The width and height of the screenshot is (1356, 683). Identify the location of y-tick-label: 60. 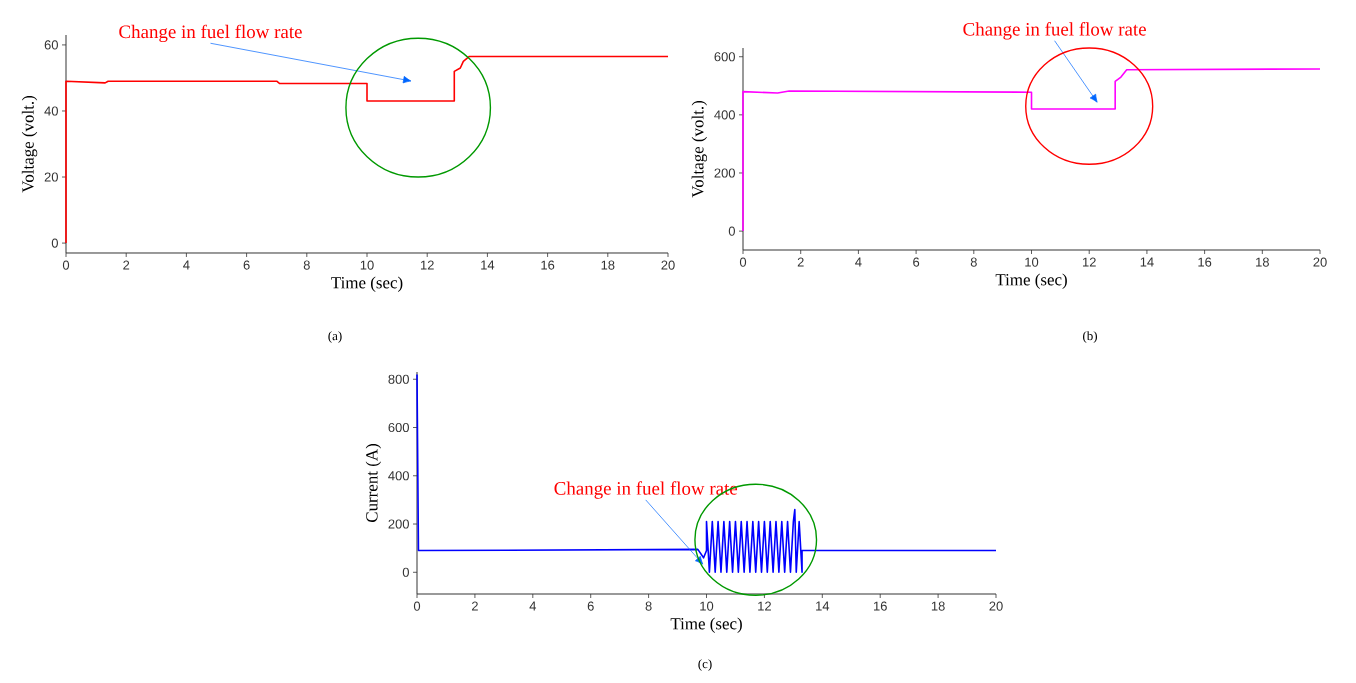
(51, 45).